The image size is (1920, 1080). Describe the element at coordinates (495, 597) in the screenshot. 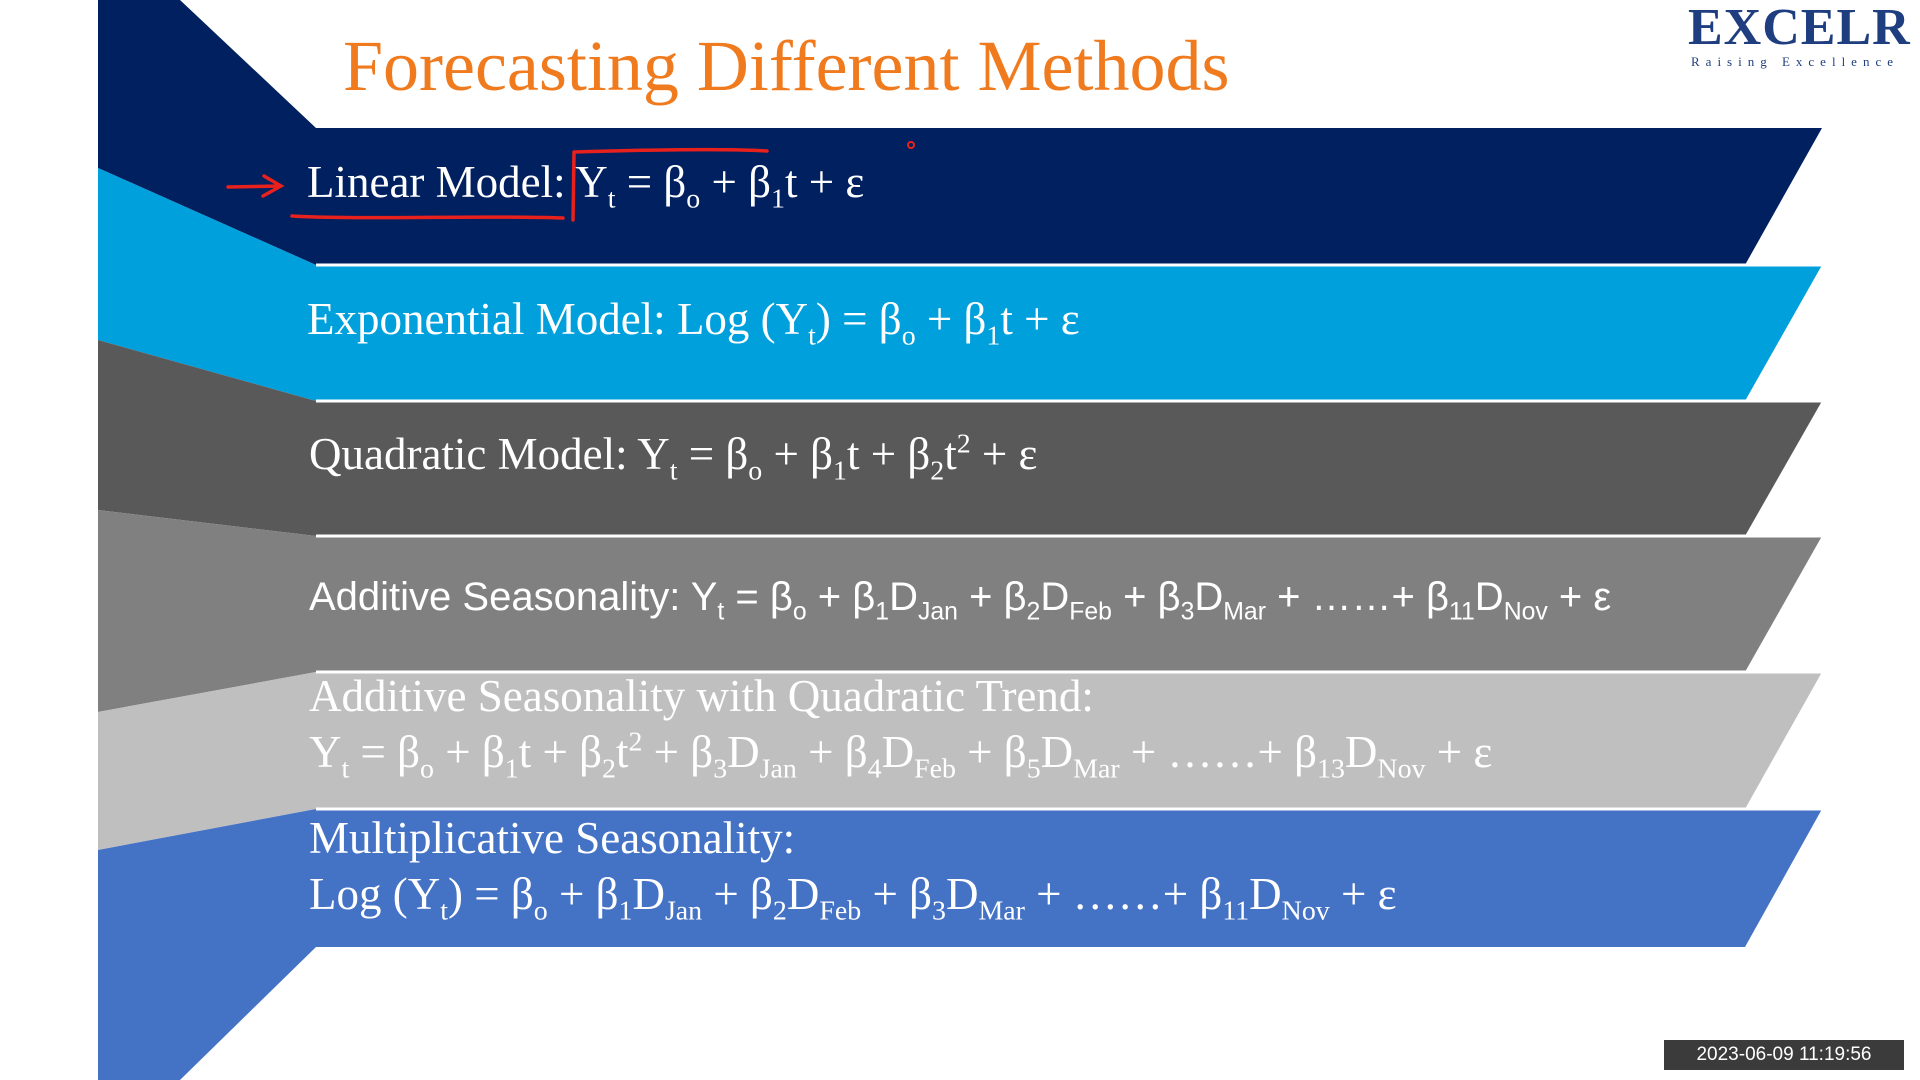

I see `model-label: Additive Seasonality:` at that location.